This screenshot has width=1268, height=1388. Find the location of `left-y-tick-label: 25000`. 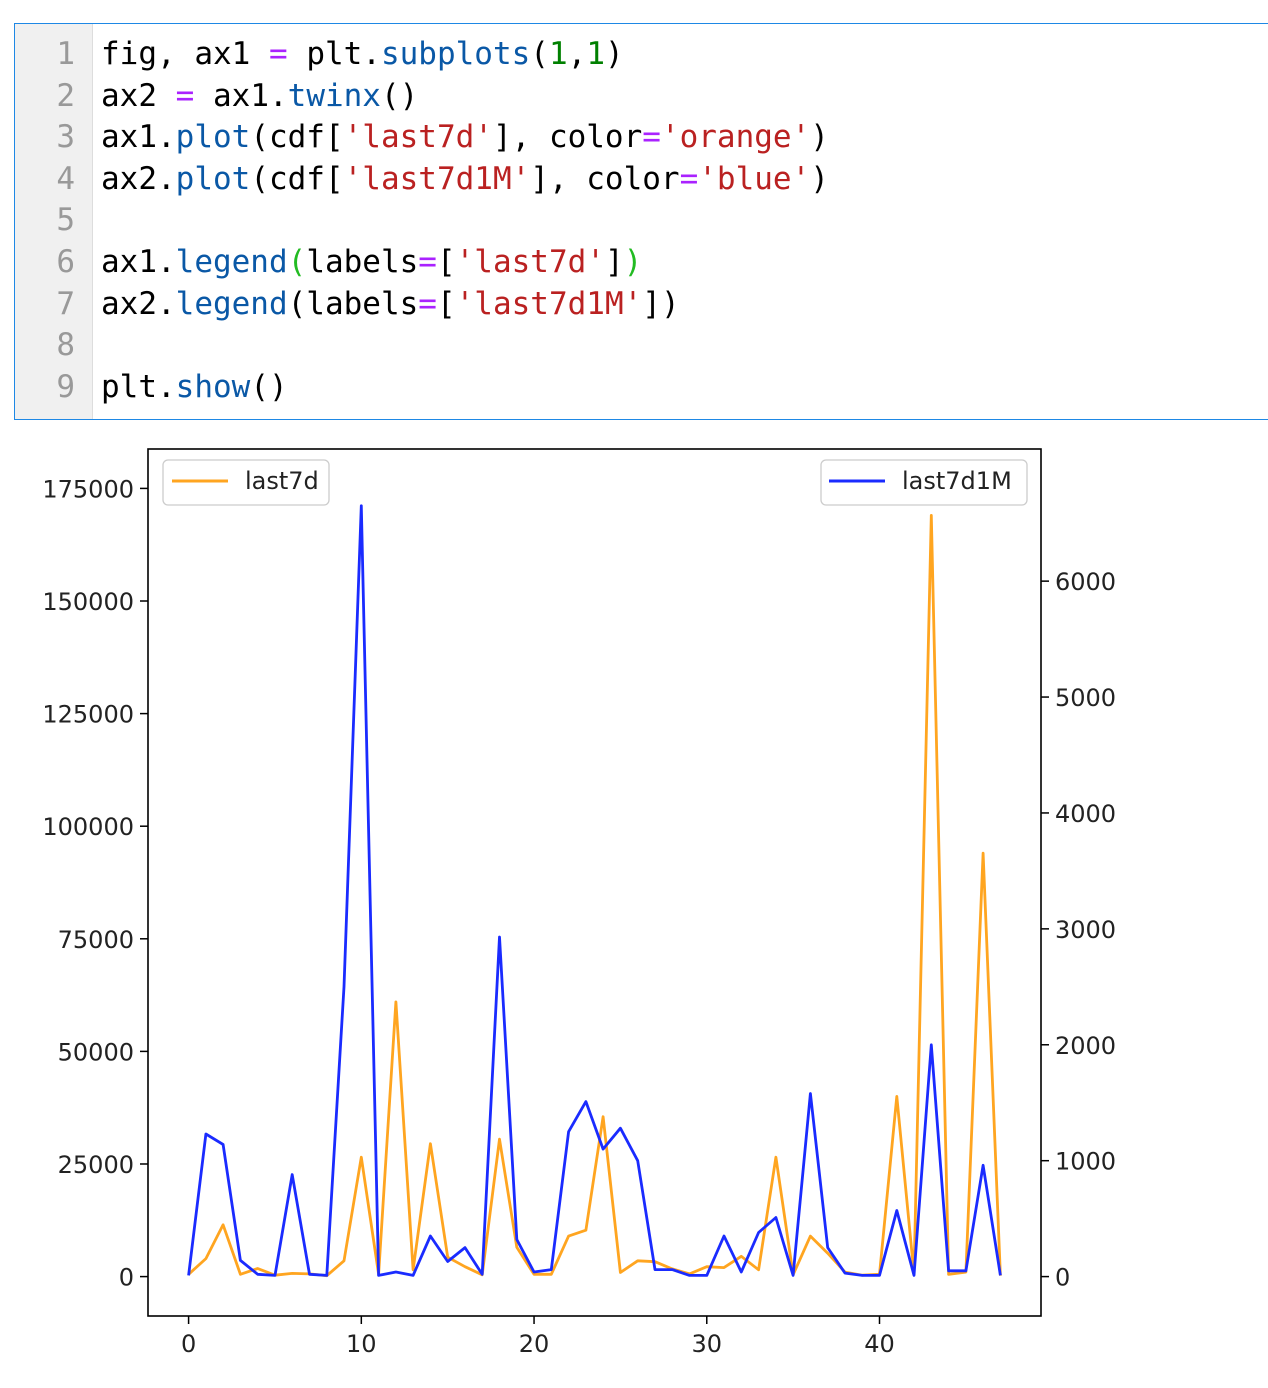

left-y-tick-label: 25000 is located at coordinates (96, 1165).